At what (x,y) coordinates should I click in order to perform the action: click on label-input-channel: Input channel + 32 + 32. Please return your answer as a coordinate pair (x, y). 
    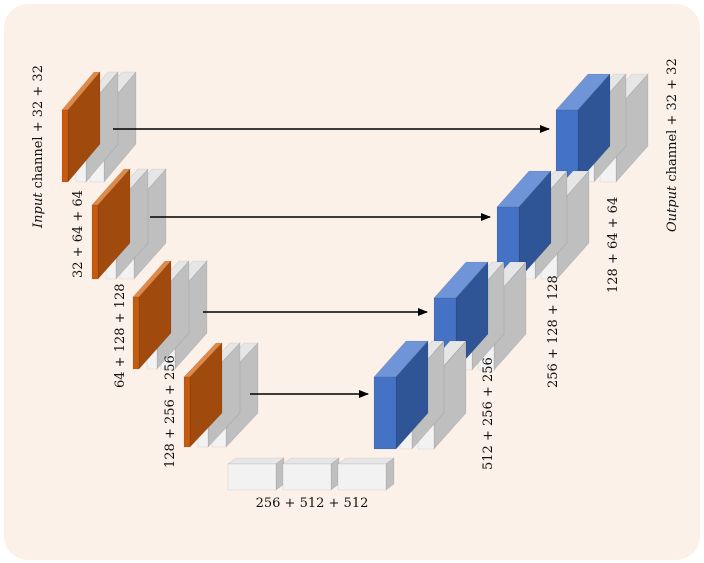
    Looking at the image, I should click on (38, 147).